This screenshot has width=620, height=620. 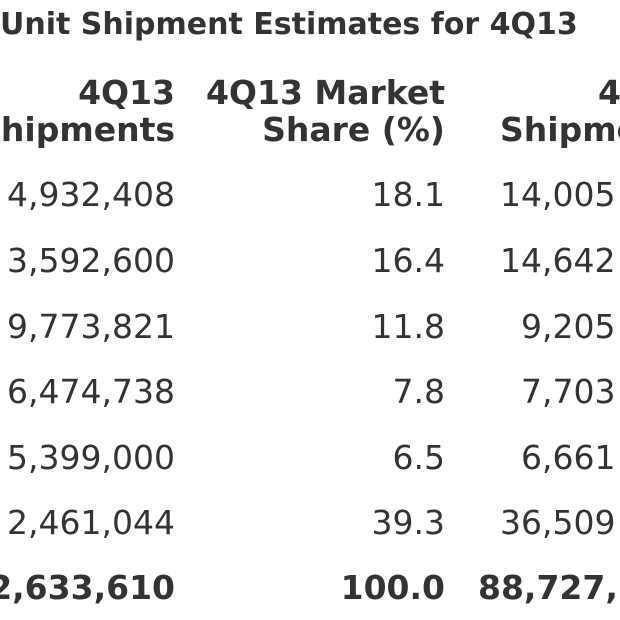 I want to click on table-cell: 4,932,408, so click(x=91, y=194).